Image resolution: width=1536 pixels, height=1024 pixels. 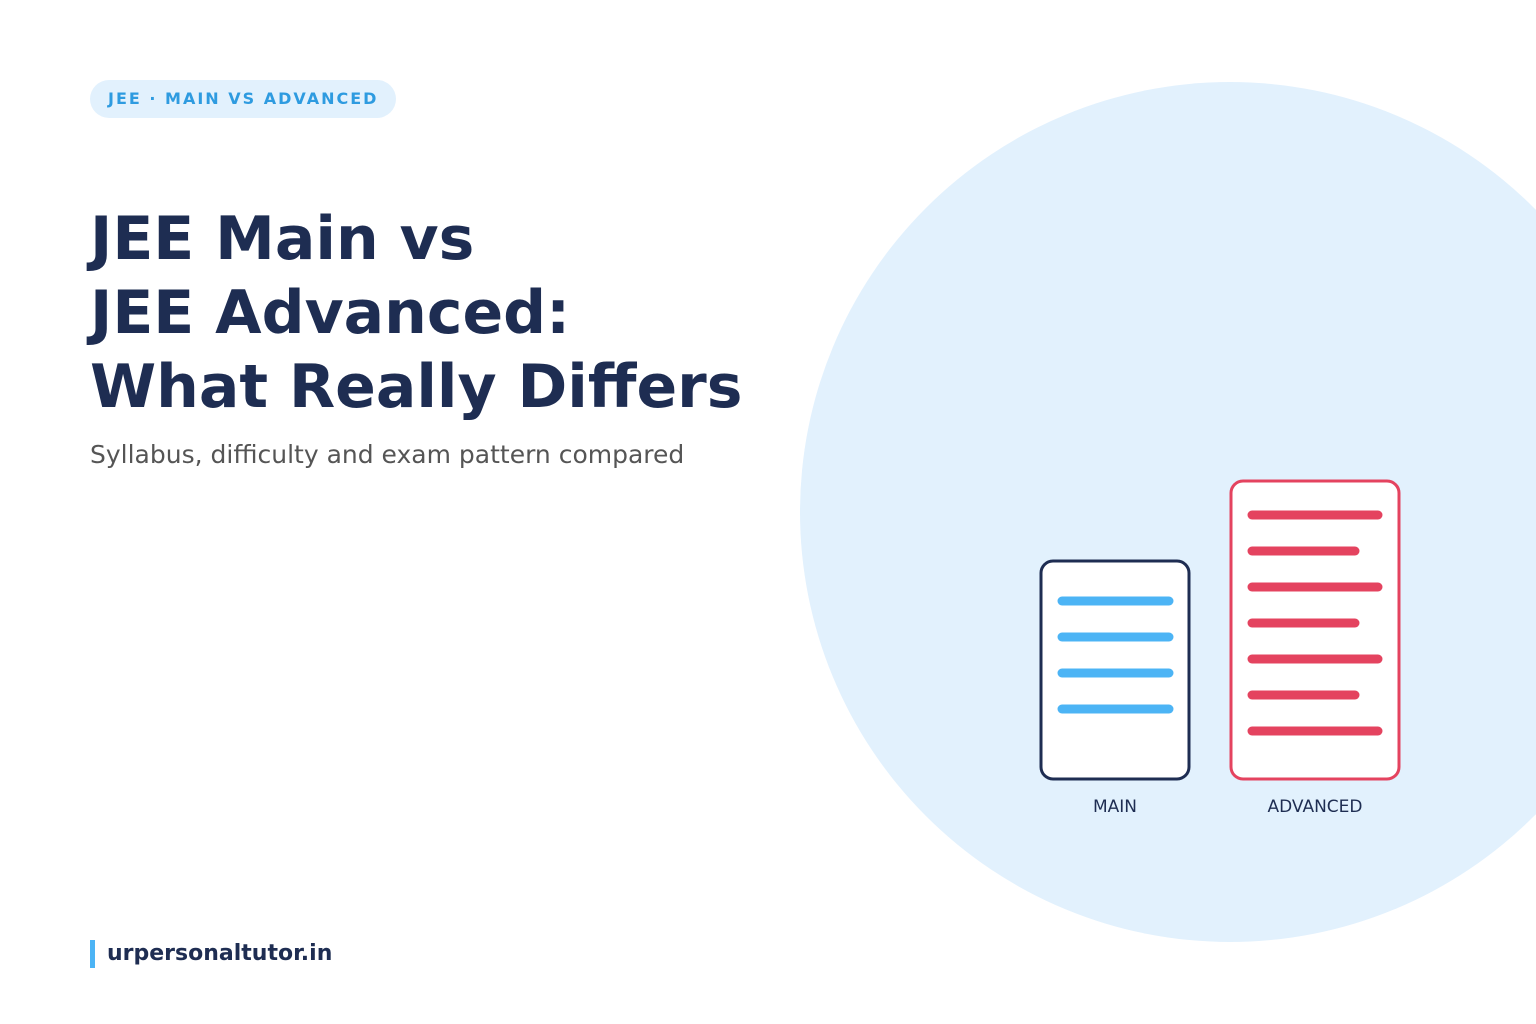 What do you see at coordinates (1314, 807) in the screenshot?
I see `advanced-label: ADVANCED` at bounding box center [1314, 807].